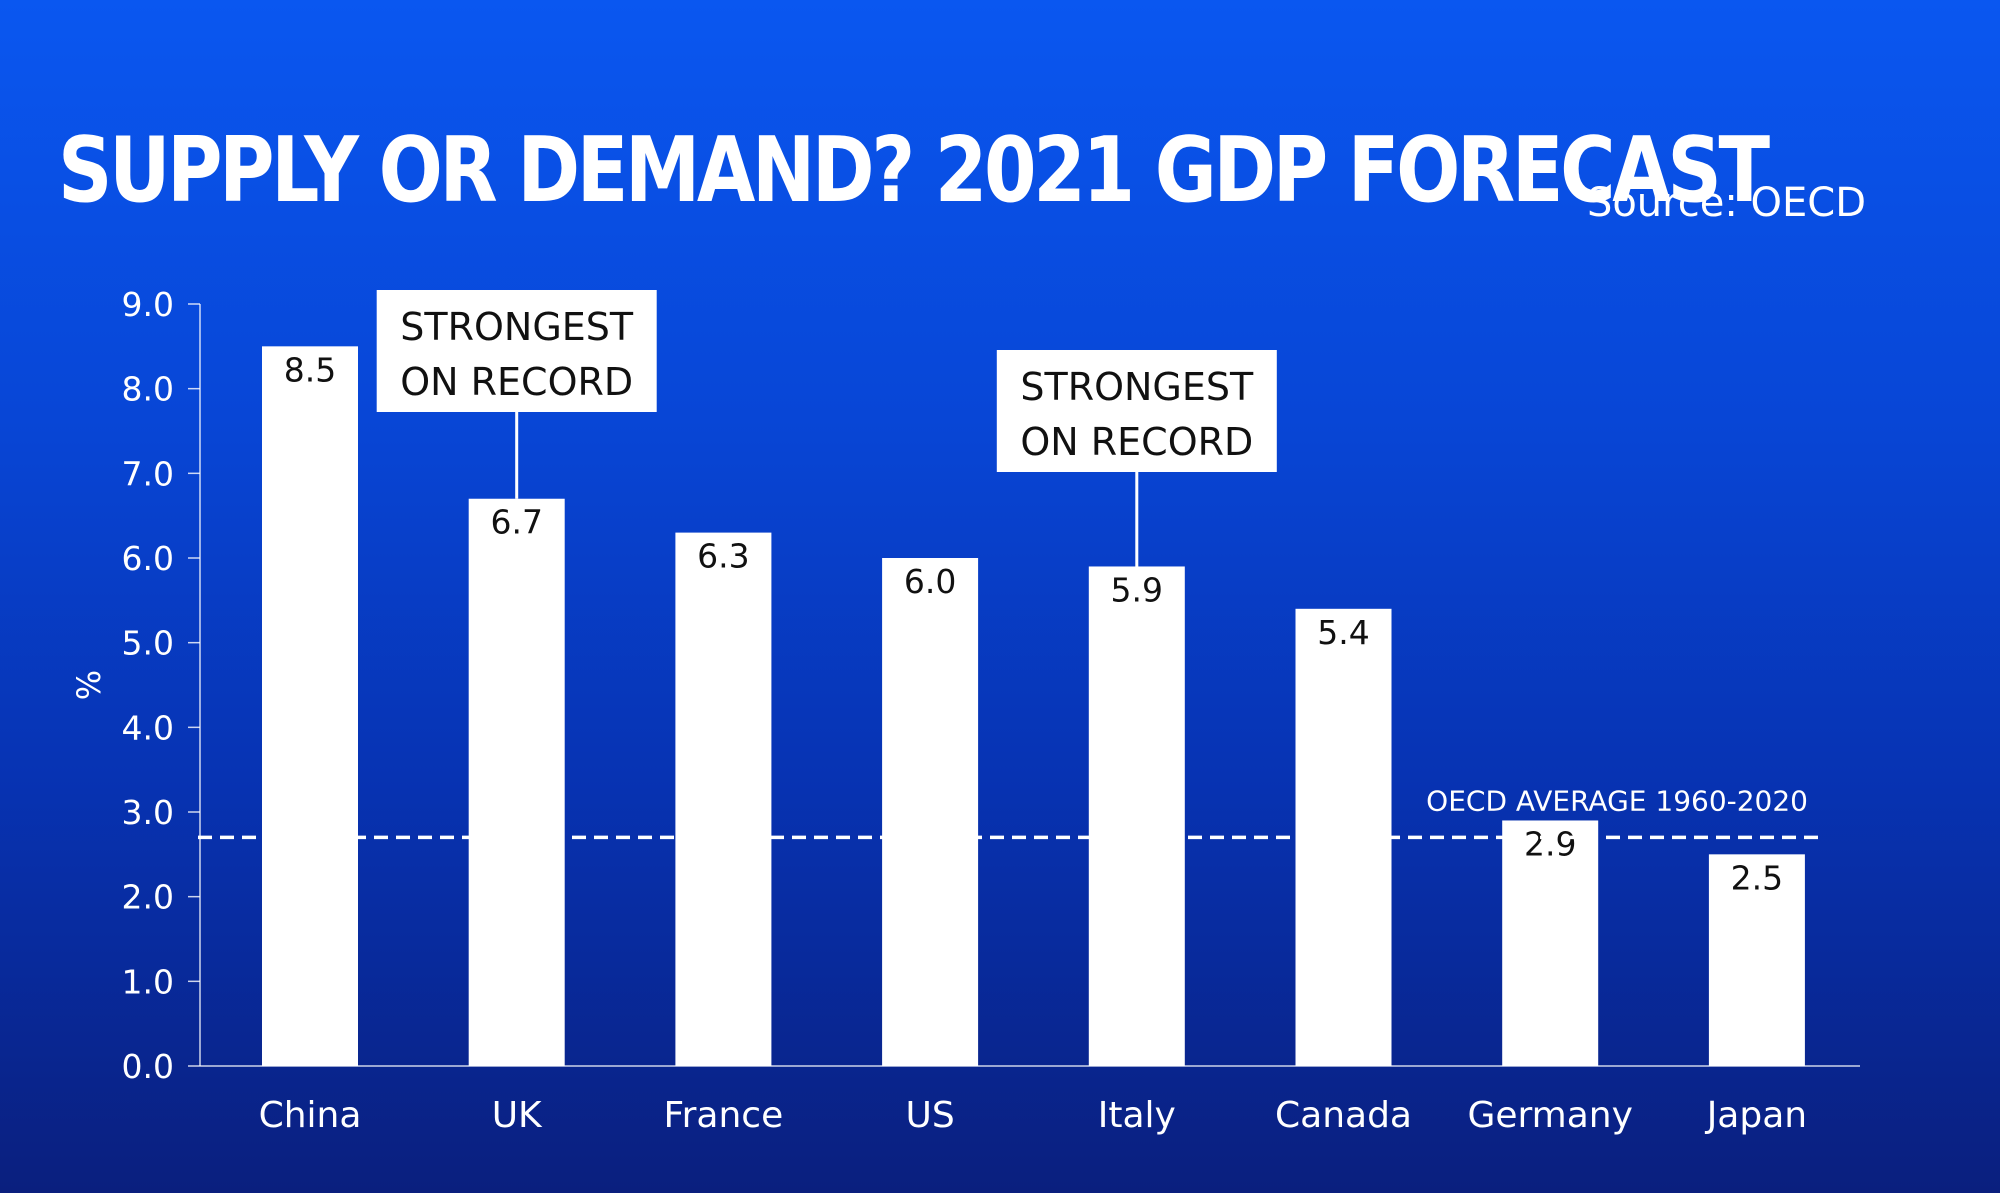  What do you see at coordinates (148, 727) in the screenshot?
I see `y-tick-label: 4.0` at bounding box center [148, 727].